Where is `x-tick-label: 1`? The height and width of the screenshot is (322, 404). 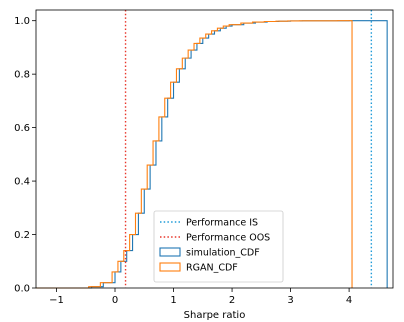 x-tick-label: 1 is located at coordinates (173, 300).